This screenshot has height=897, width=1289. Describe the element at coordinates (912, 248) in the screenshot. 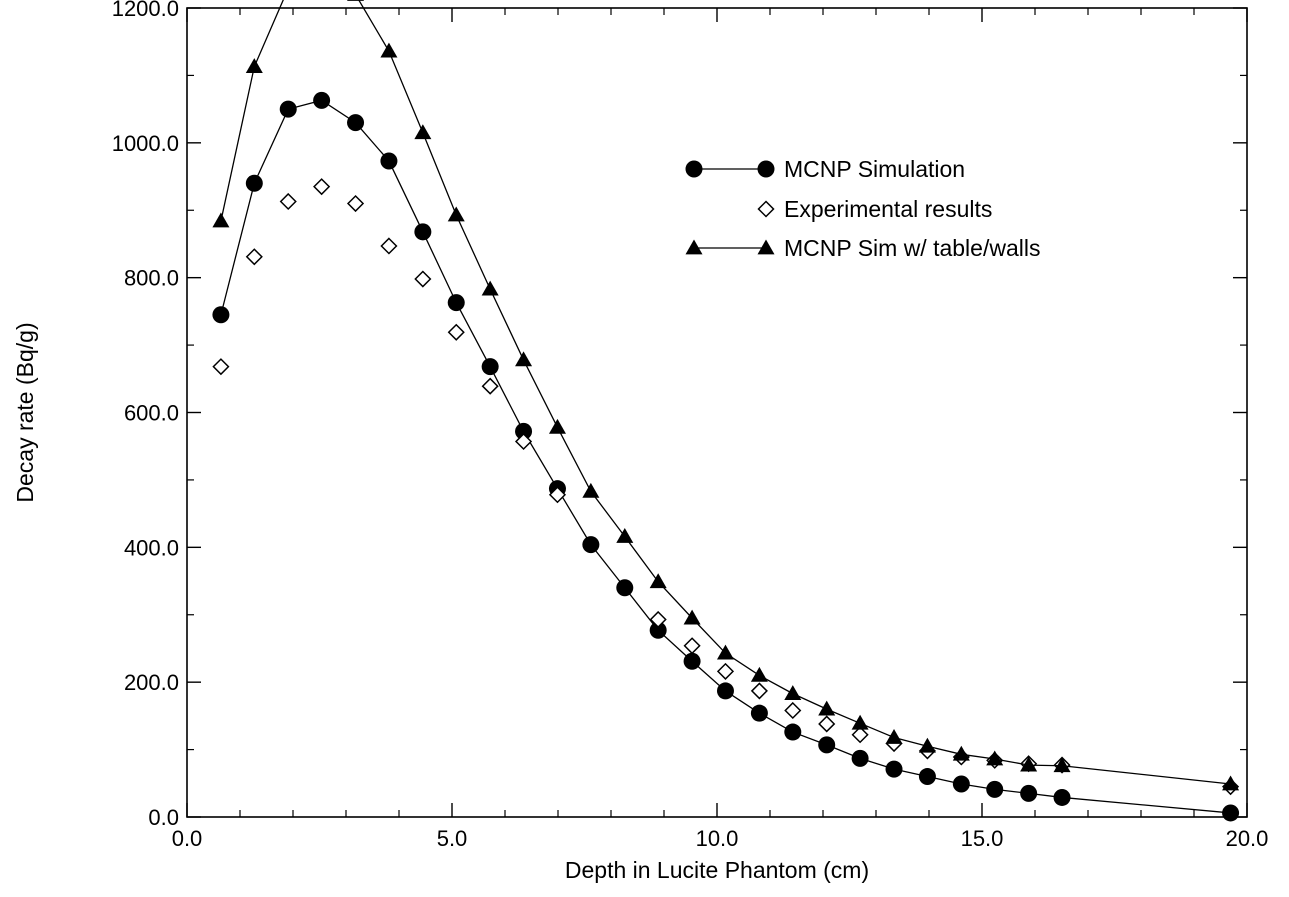

I see `legend-label: MCNP Sim w/ table/walls` at that location.